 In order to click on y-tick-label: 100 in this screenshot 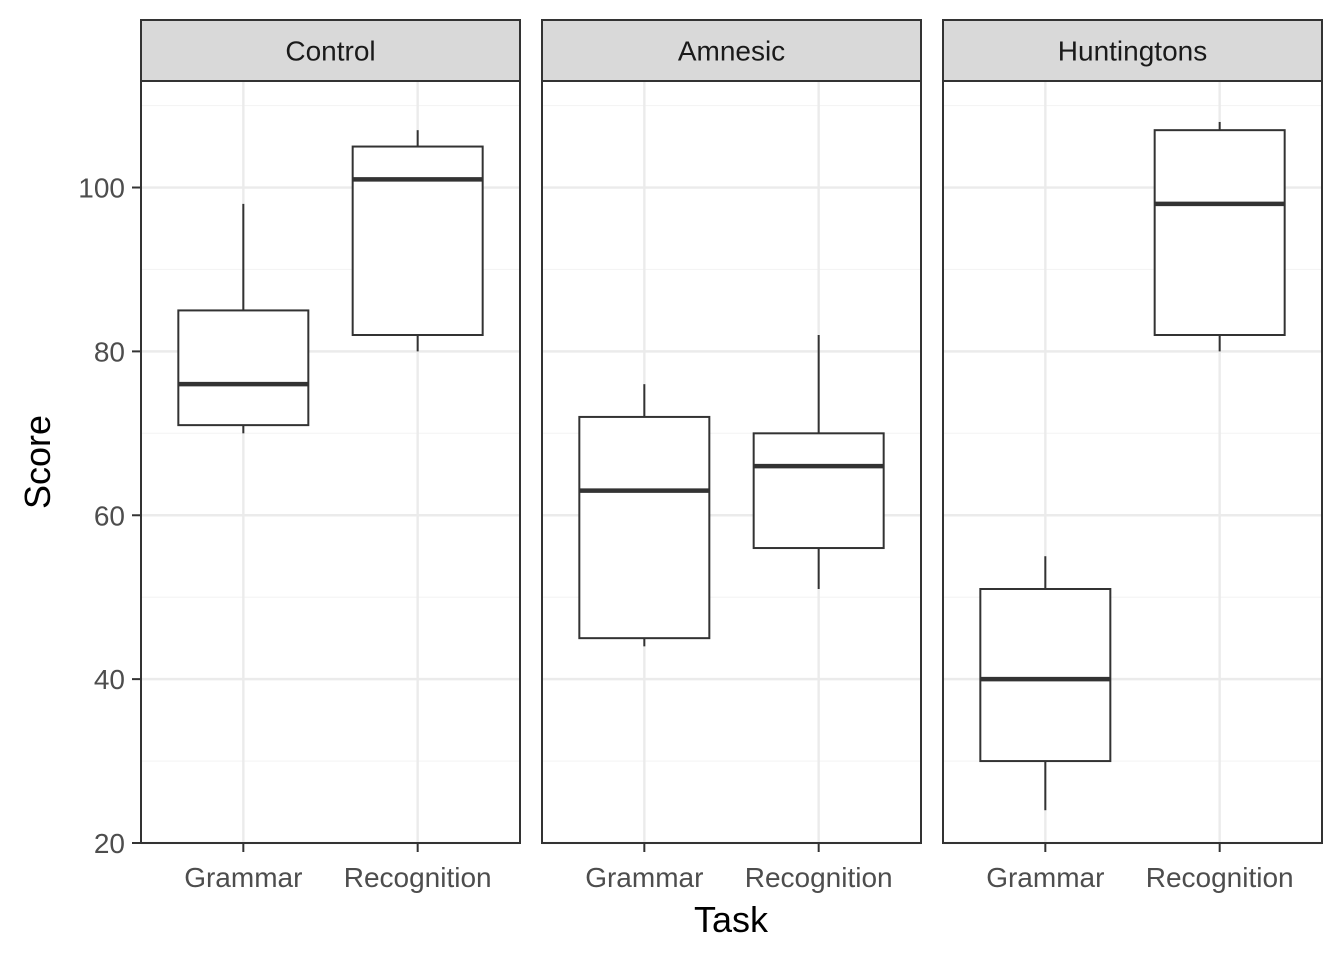, I will do `click(101, 188)`.